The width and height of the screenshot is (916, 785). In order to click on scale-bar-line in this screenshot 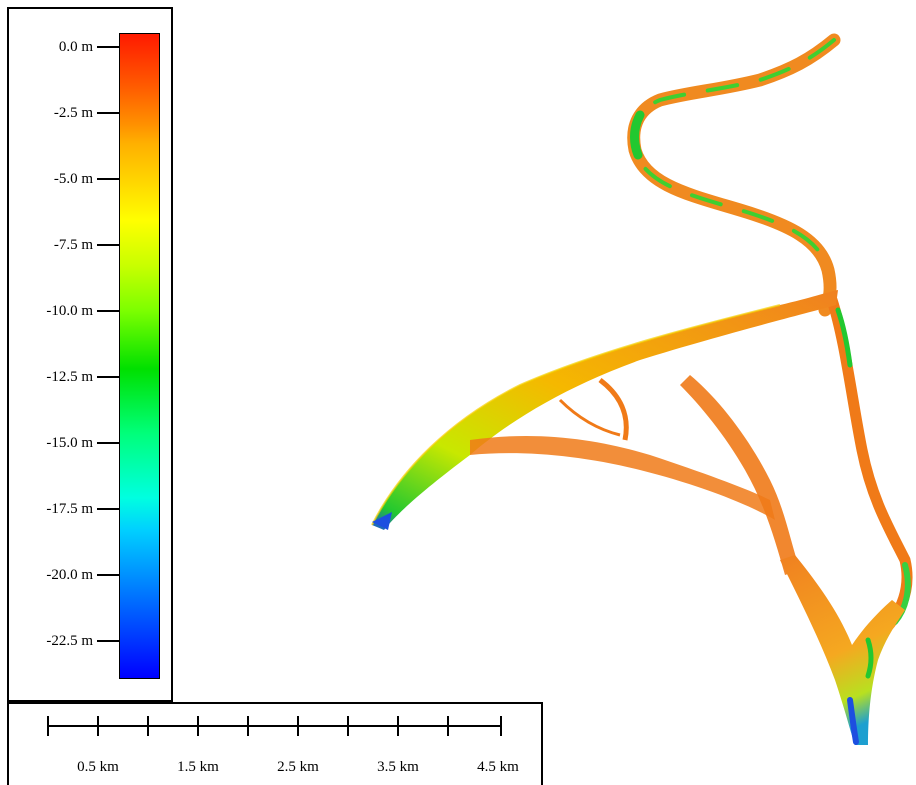, I will do `click(274, 726)`.